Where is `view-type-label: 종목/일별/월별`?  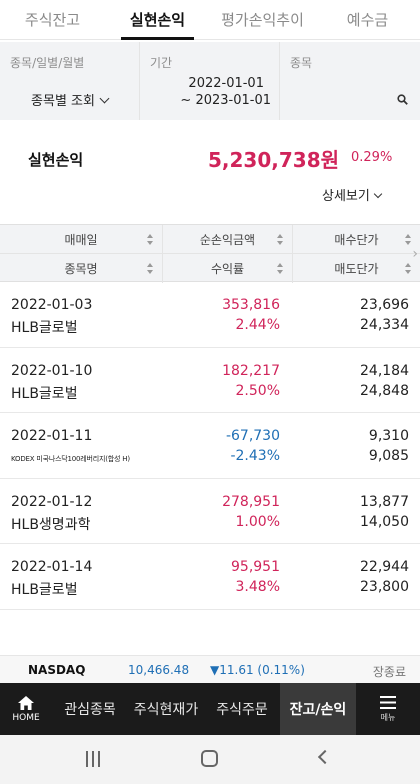 view-type-label: 종목/일별/월별 is located at coordinates (47, 63).